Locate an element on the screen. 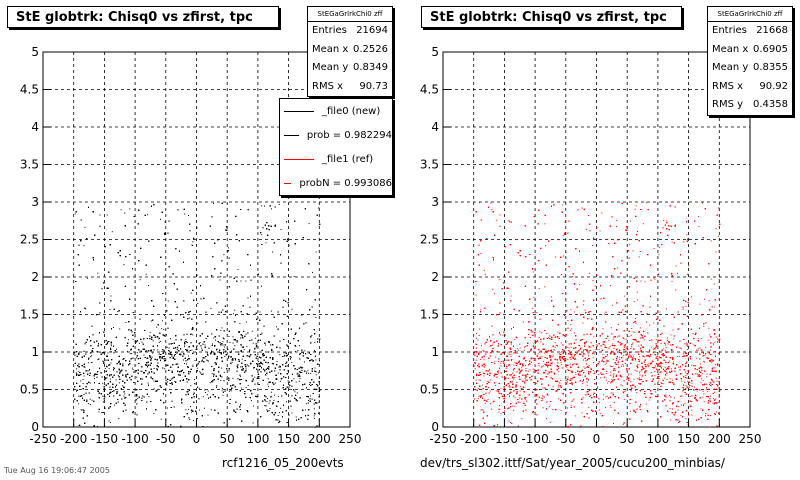 This screenshot has width=800, height=480. scatter-points is located at coordinates (197, 315).